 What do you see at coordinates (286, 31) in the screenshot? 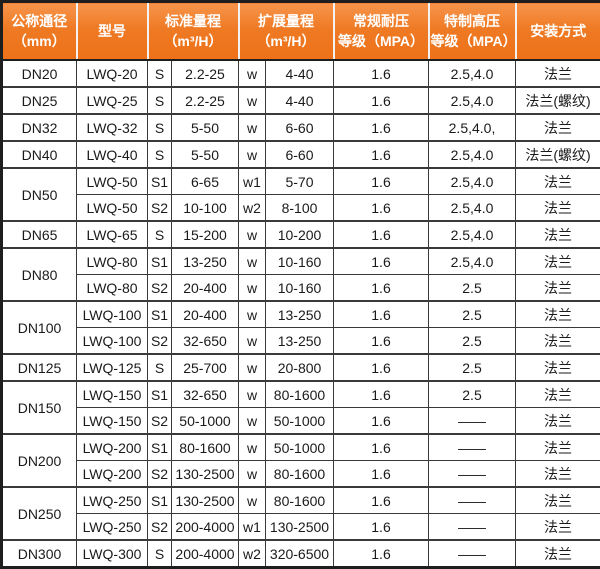
I see `header-extended-range: 扩展量程 （m³/H）` at bounding box center [286, 31].